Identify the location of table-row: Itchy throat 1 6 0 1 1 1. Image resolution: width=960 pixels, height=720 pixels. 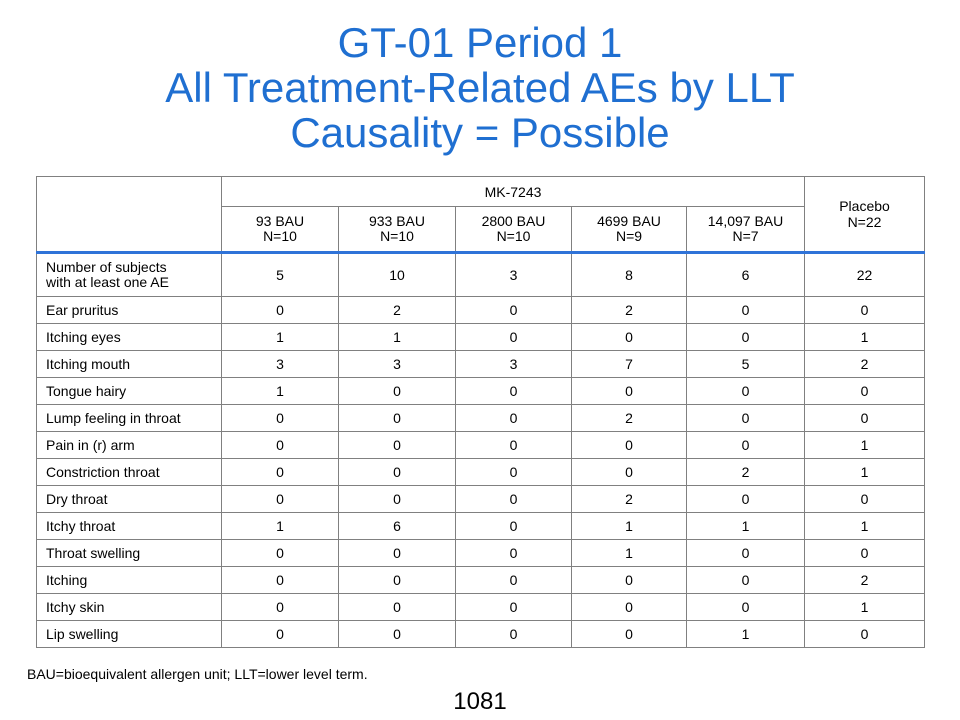
(480, 526).